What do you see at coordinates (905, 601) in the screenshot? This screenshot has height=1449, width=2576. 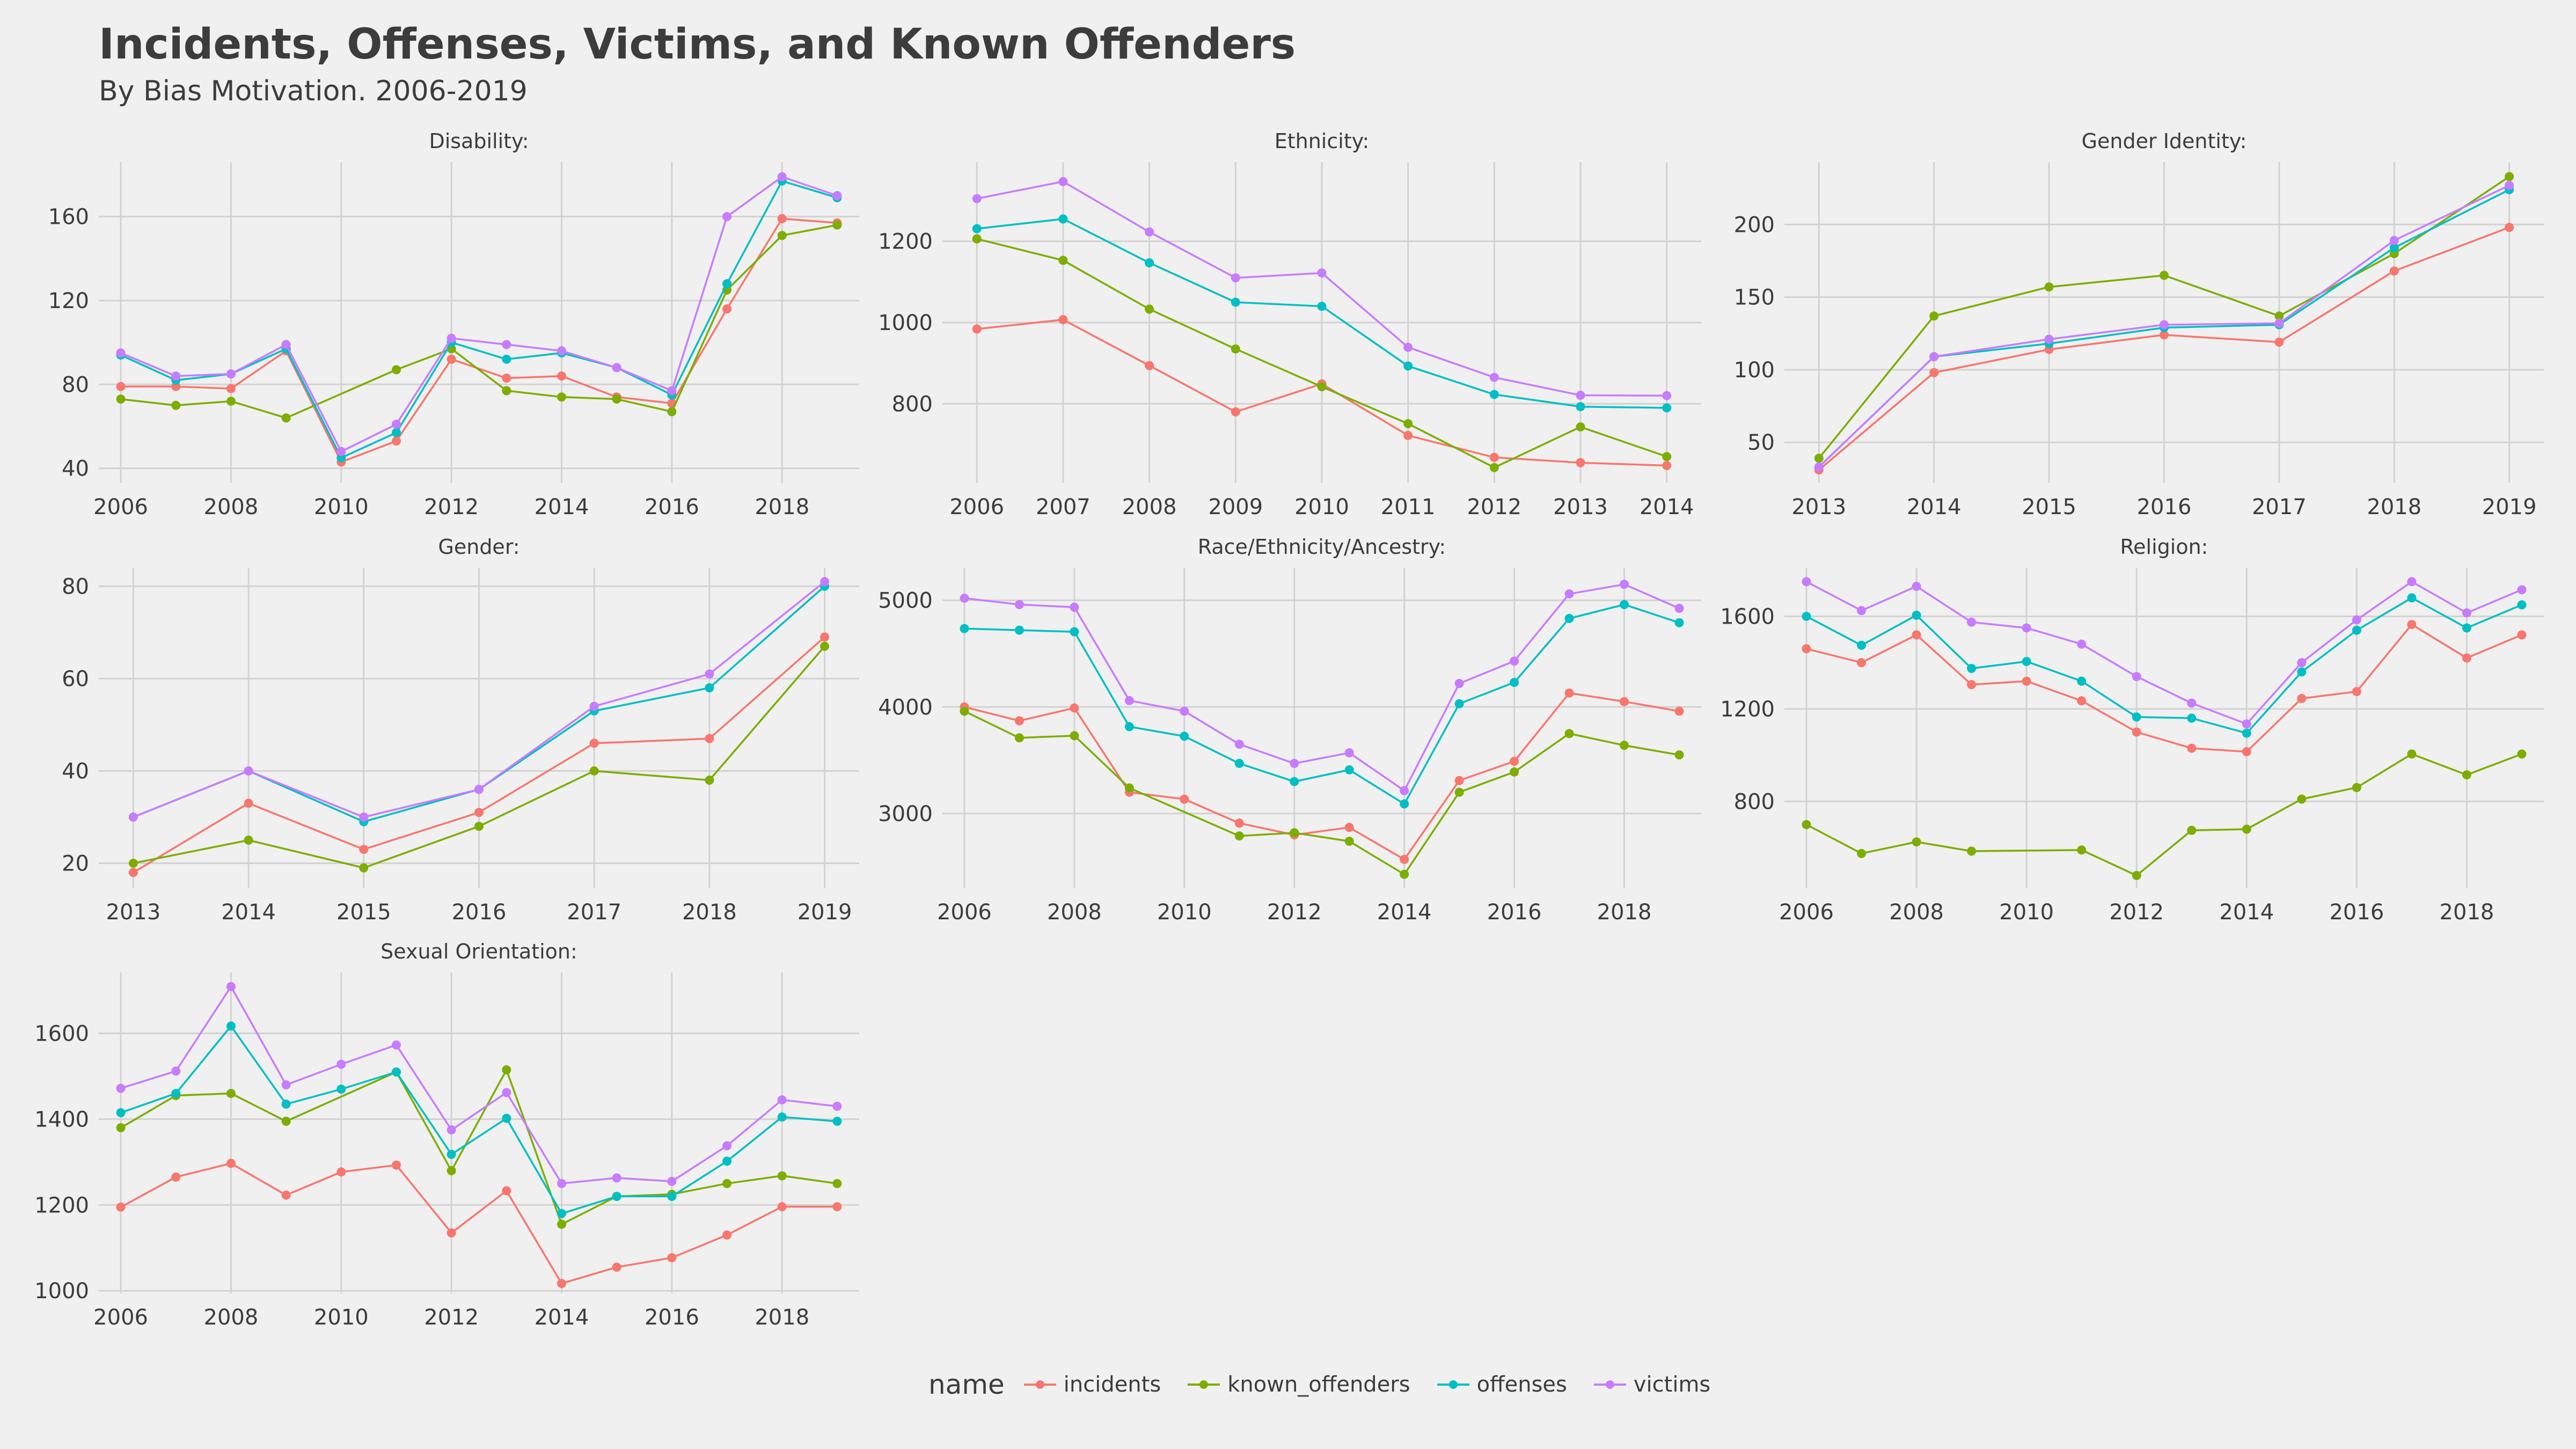 I see `y-tick-label: 5000` at bounding box center [905, 601].